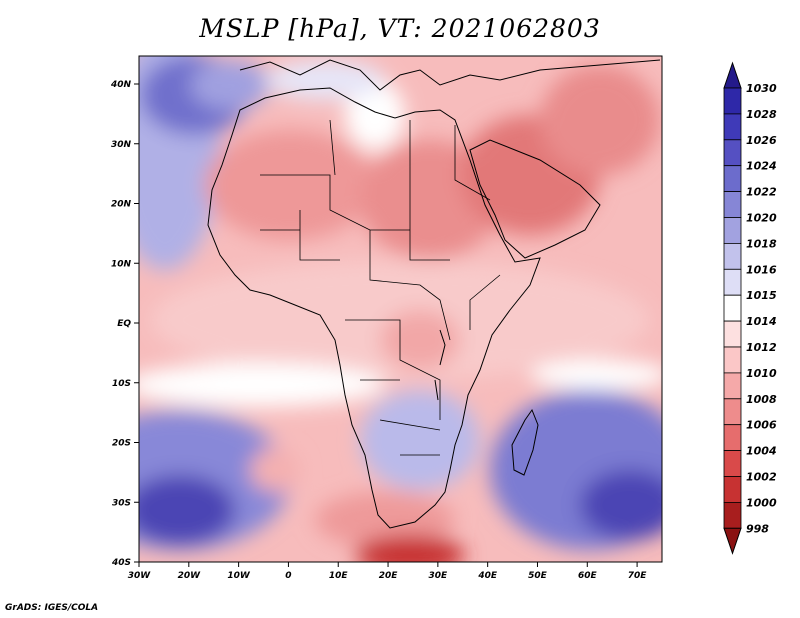  I want to click on y-tick-label: EQ, so click(124, 324).